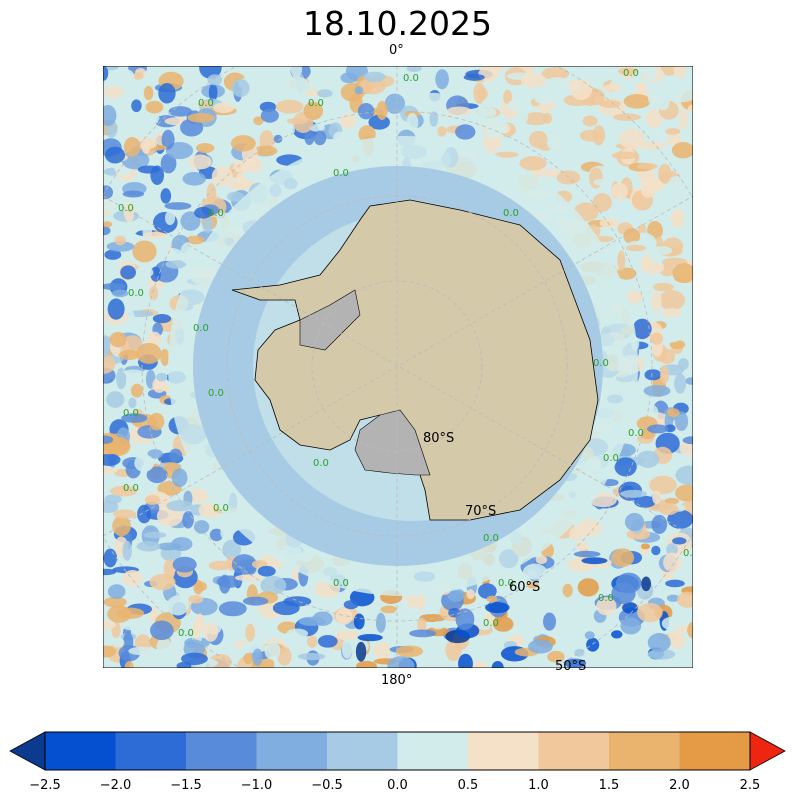 Image resolution: width=795 pixels, height=804 pixels. What do you see at coordinates (327, 785) in the screenshot?
I see `colorbar-tick-label: −0.5` at bounding box center [327, 785].